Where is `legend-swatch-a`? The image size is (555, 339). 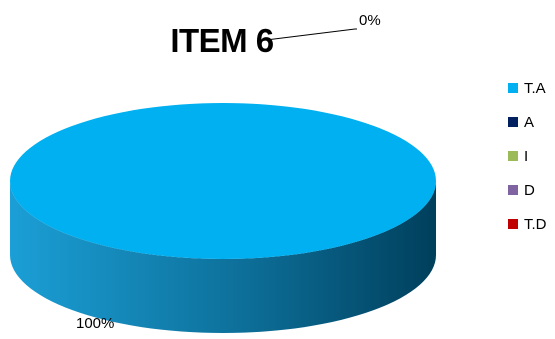
legend-swatch-a is located at coordinates (513, 122).